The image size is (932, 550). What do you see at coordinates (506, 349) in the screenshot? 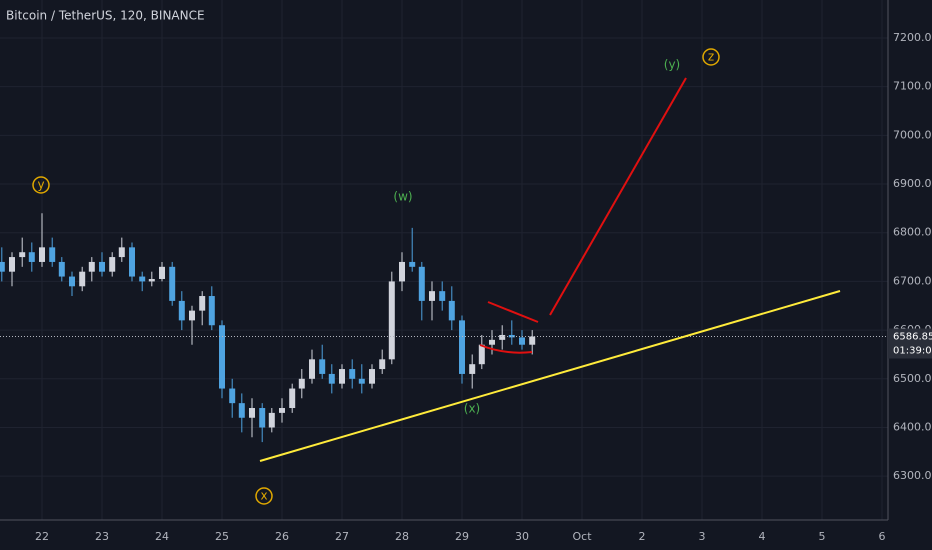
I see `triangle-lower` at bounding box center [506, 349].